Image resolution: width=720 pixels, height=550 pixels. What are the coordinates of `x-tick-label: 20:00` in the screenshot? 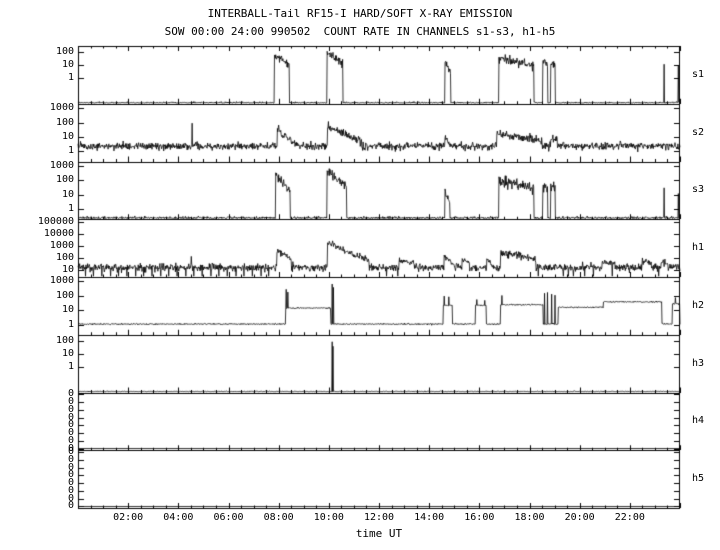 It's located at (579, 517).